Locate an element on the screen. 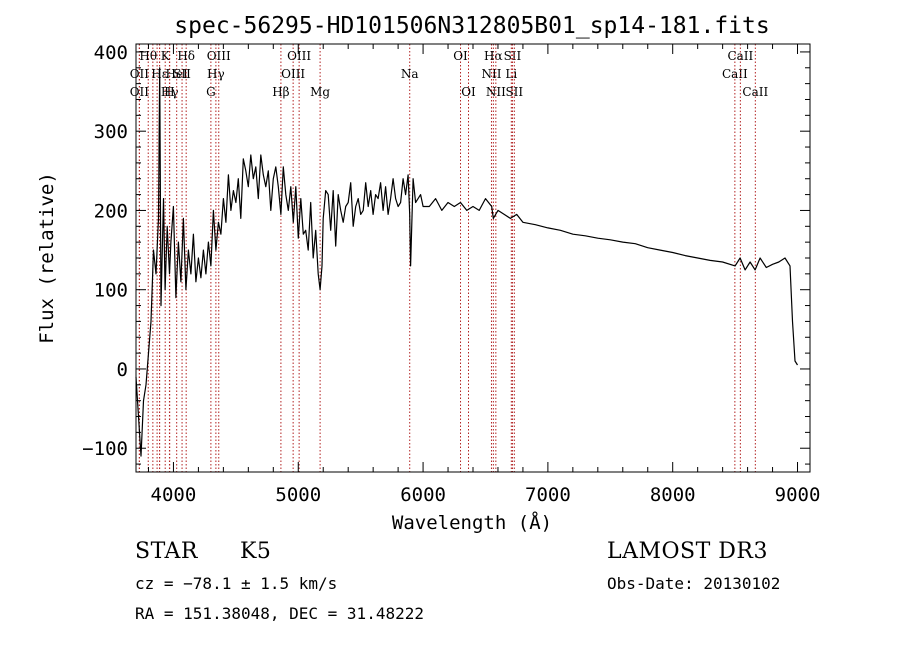 This screenshot has height=649, width=900. x-tick-label: 6000 is located at coordinates (423, 495).